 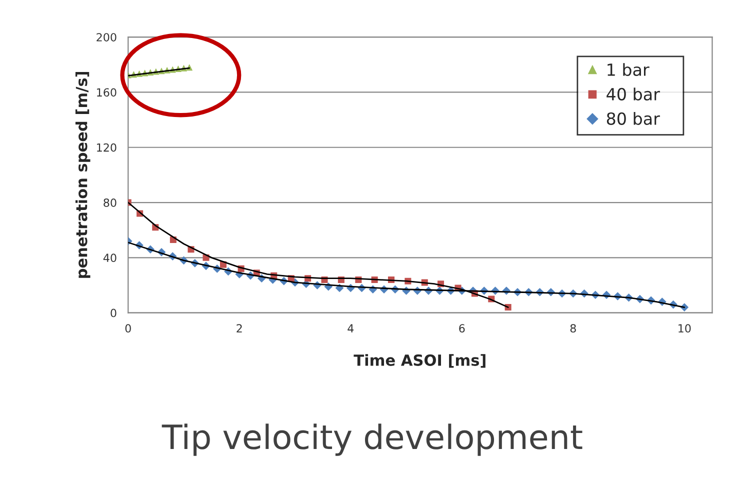 What do you see at coordinates (82, 175) in the screenshot?
I see `y-axis-title: penetration speed [m/s]` at bounding box center [82, 175].